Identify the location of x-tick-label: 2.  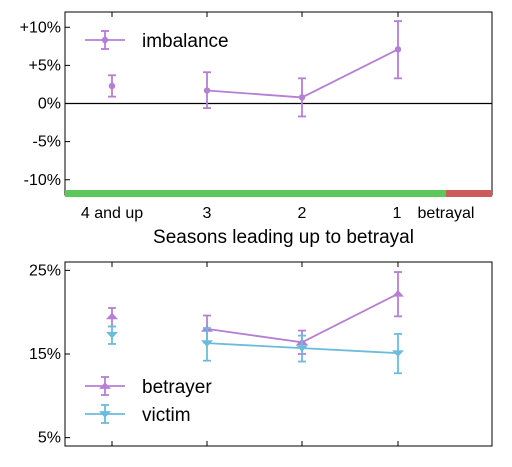
(302, 213).